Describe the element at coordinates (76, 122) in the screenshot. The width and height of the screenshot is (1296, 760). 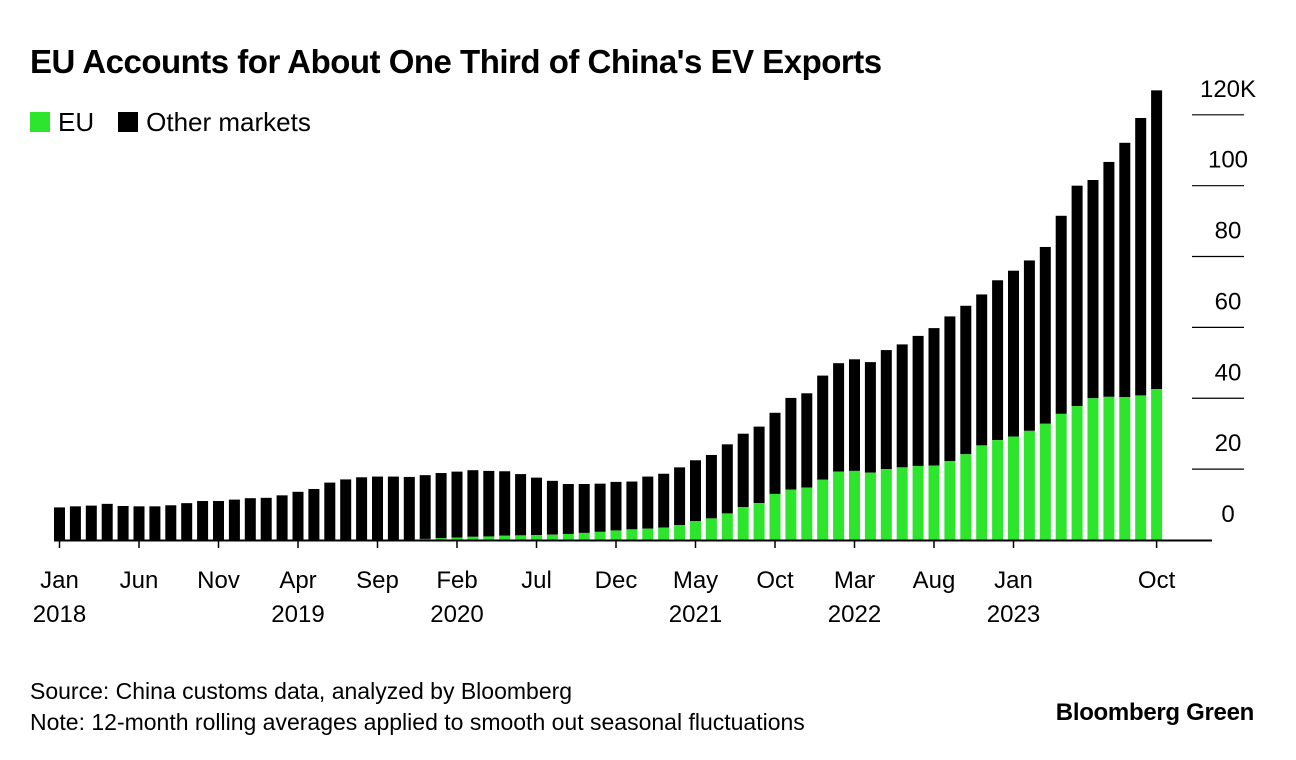
I see `legend-label-eu: EU` at that location.